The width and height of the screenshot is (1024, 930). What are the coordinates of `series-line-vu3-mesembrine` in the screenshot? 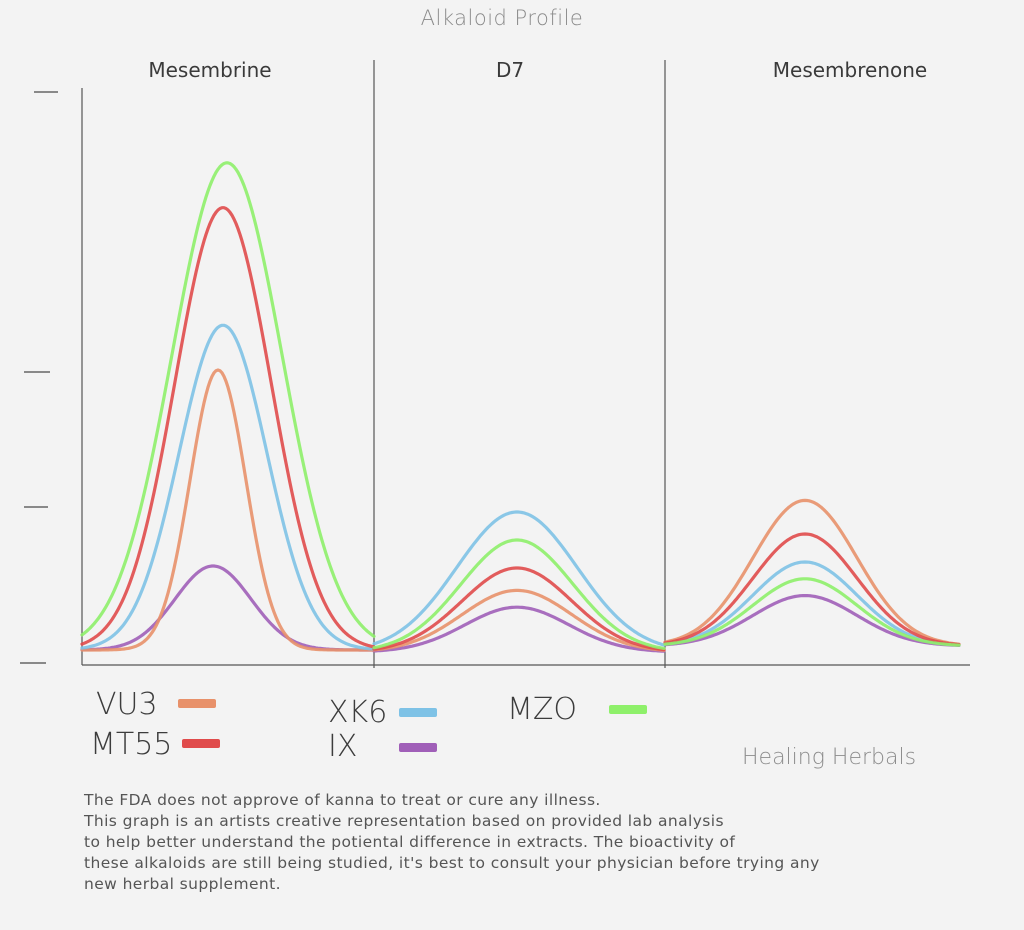 It's located at (228, 510).